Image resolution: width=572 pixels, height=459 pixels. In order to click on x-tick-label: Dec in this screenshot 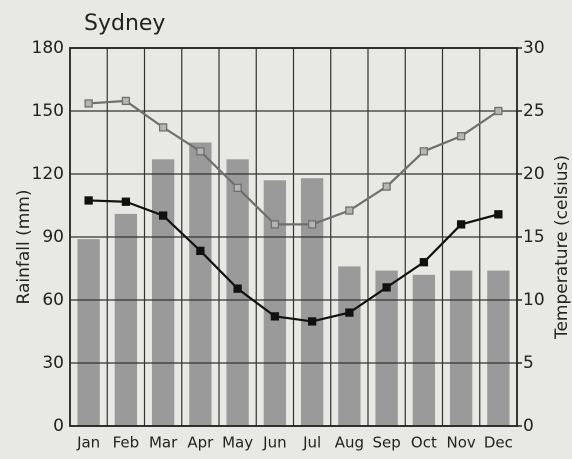, I will do `click(498, 443)`.